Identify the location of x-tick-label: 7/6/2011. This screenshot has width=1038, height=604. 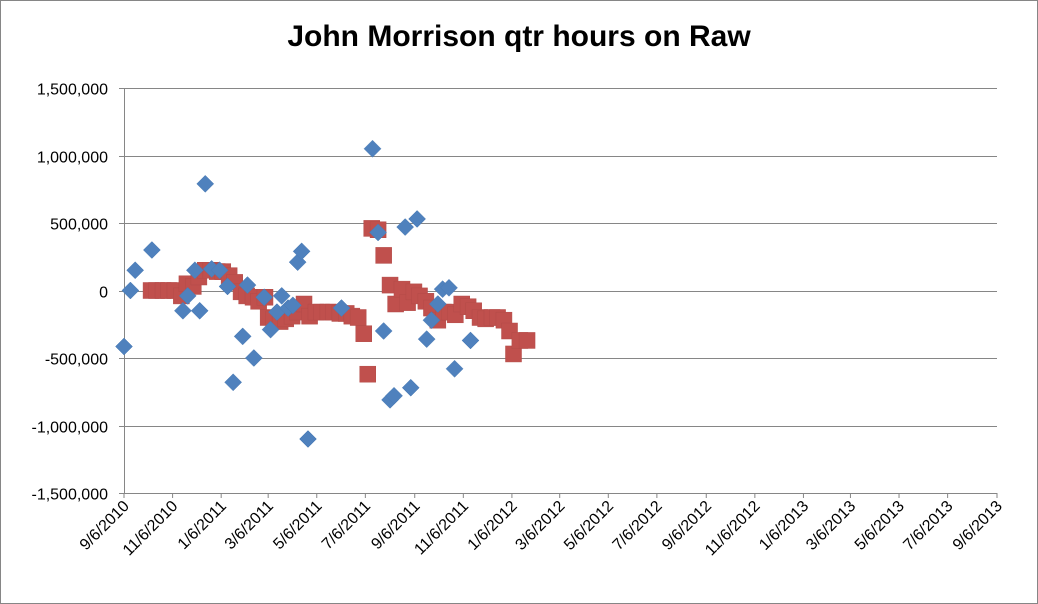
(346, 525).